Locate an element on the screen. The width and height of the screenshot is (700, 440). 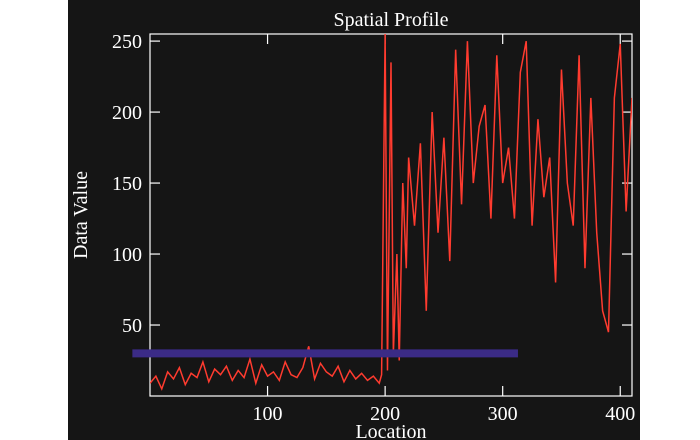
x-tick-label: 300 is located at coordinates (503, 414).